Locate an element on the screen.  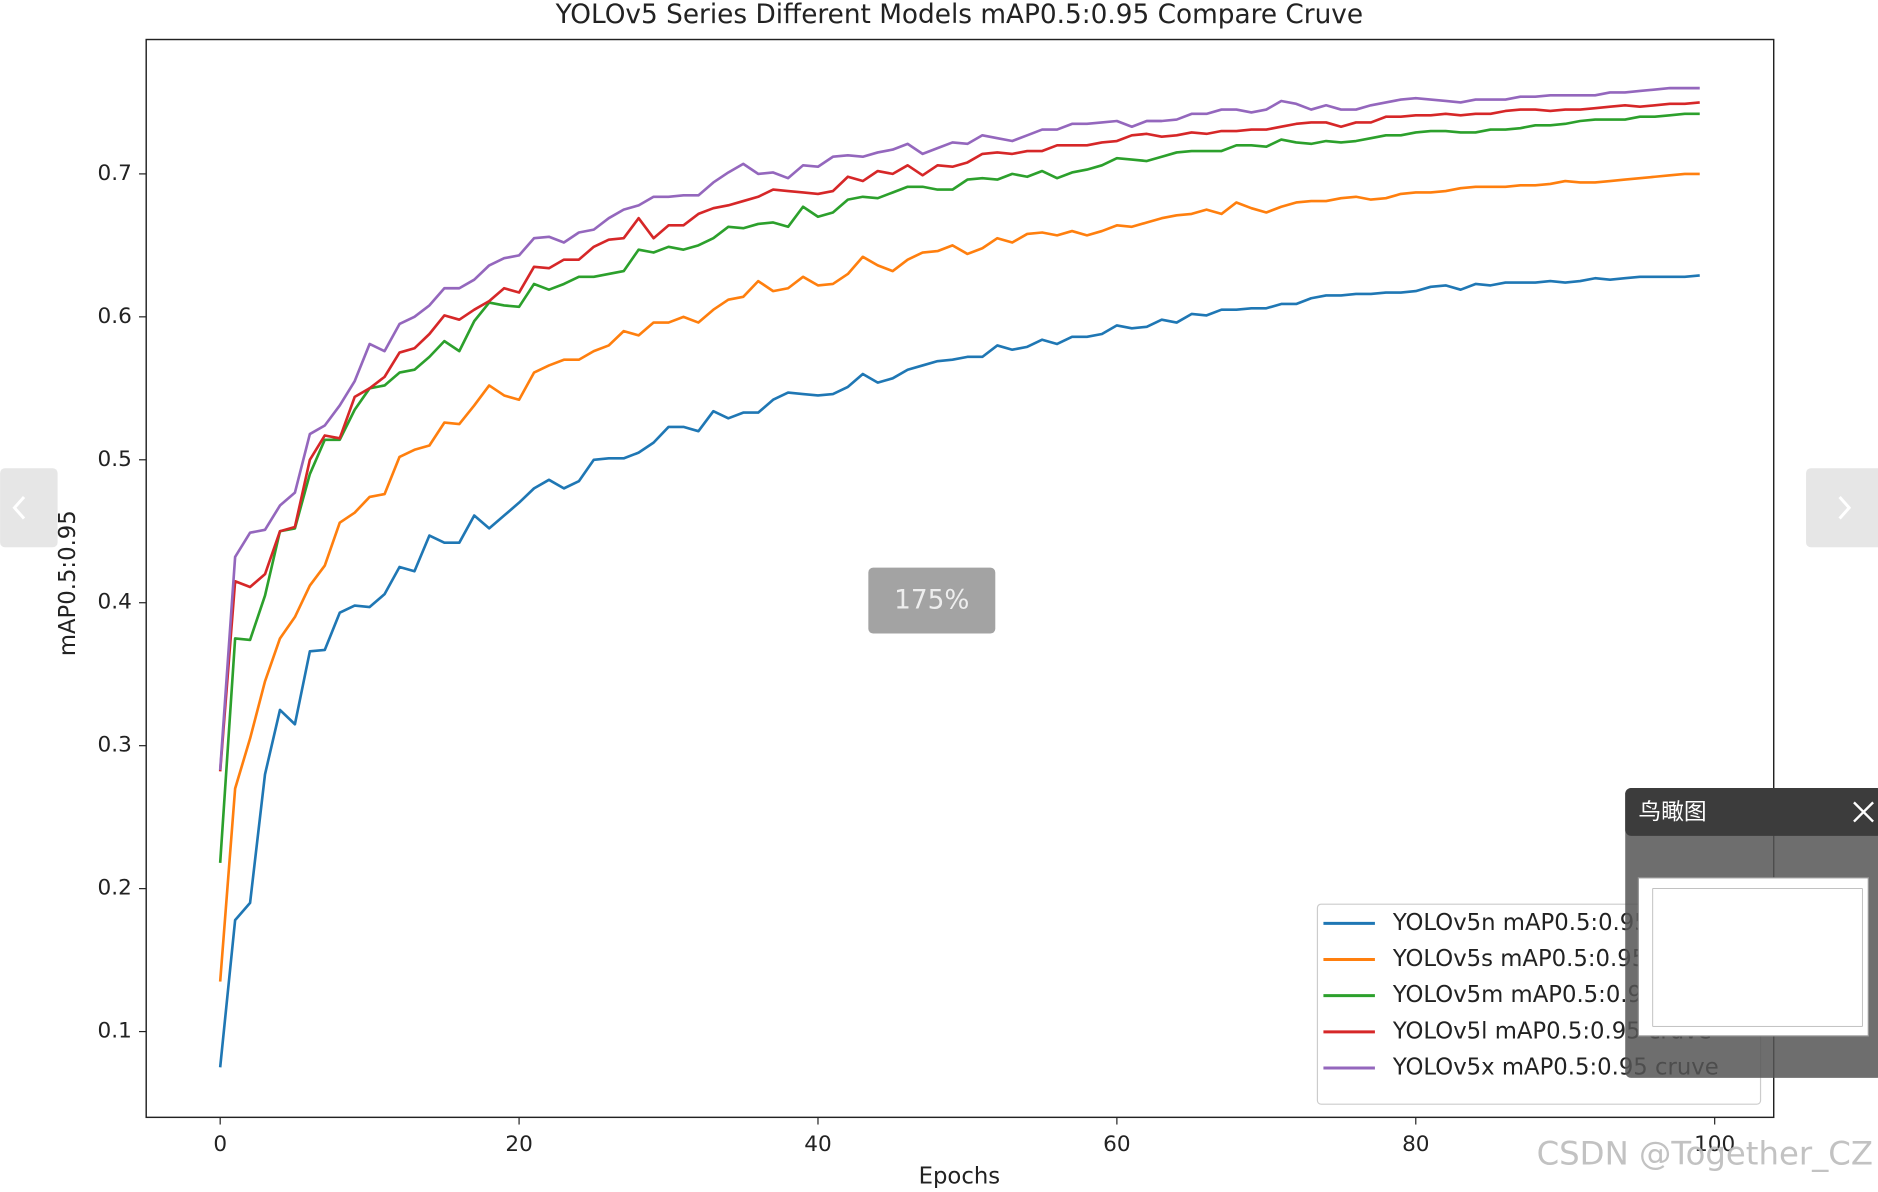
y-tick-label: 0.5 is located at coordinates (115, 459).